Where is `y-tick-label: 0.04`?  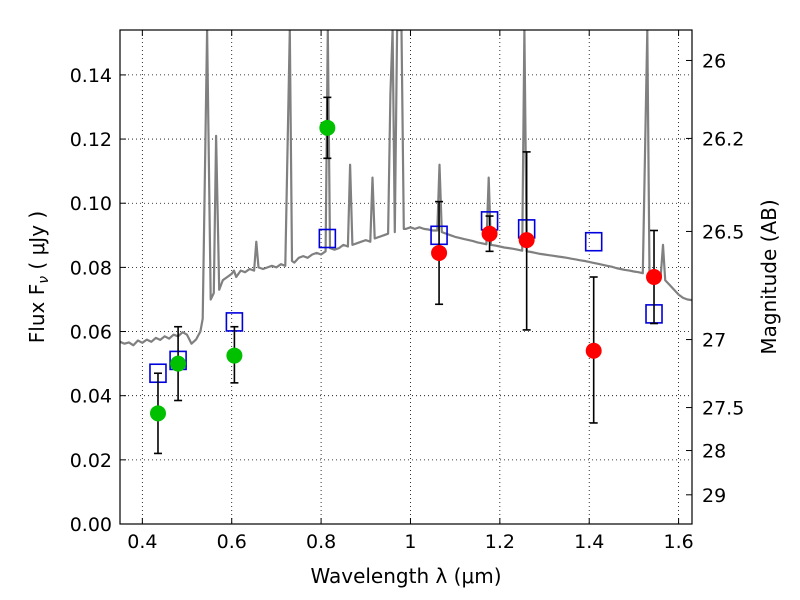 y-tick-label: 0.04 is located at coordinates (91, 397).